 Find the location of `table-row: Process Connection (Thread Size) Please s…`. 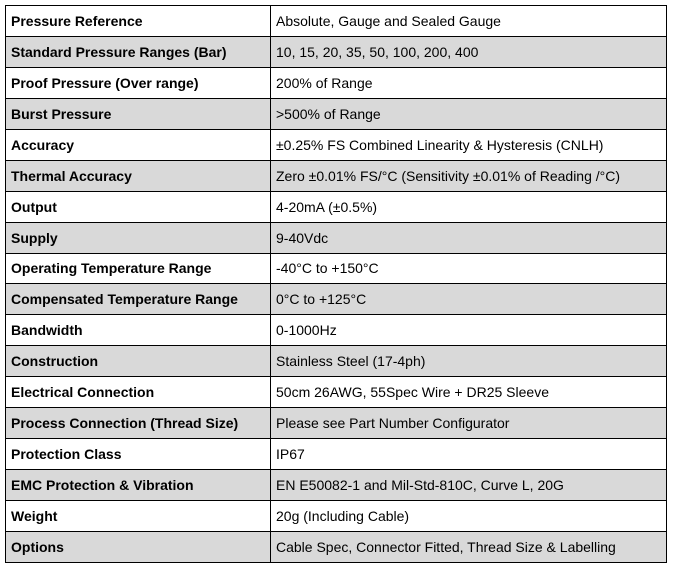

table-row: Process Connection (Thread Size) Please s… is located at coordinates (336, 423).